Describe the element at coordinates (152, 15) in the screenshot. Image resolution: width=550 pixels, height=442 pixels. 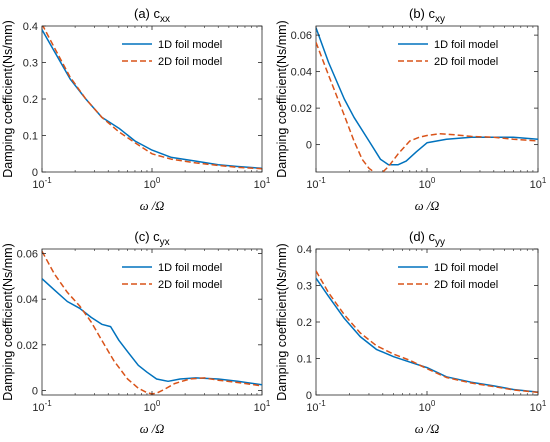
I see `chart-title: (a) cxx` at that location.